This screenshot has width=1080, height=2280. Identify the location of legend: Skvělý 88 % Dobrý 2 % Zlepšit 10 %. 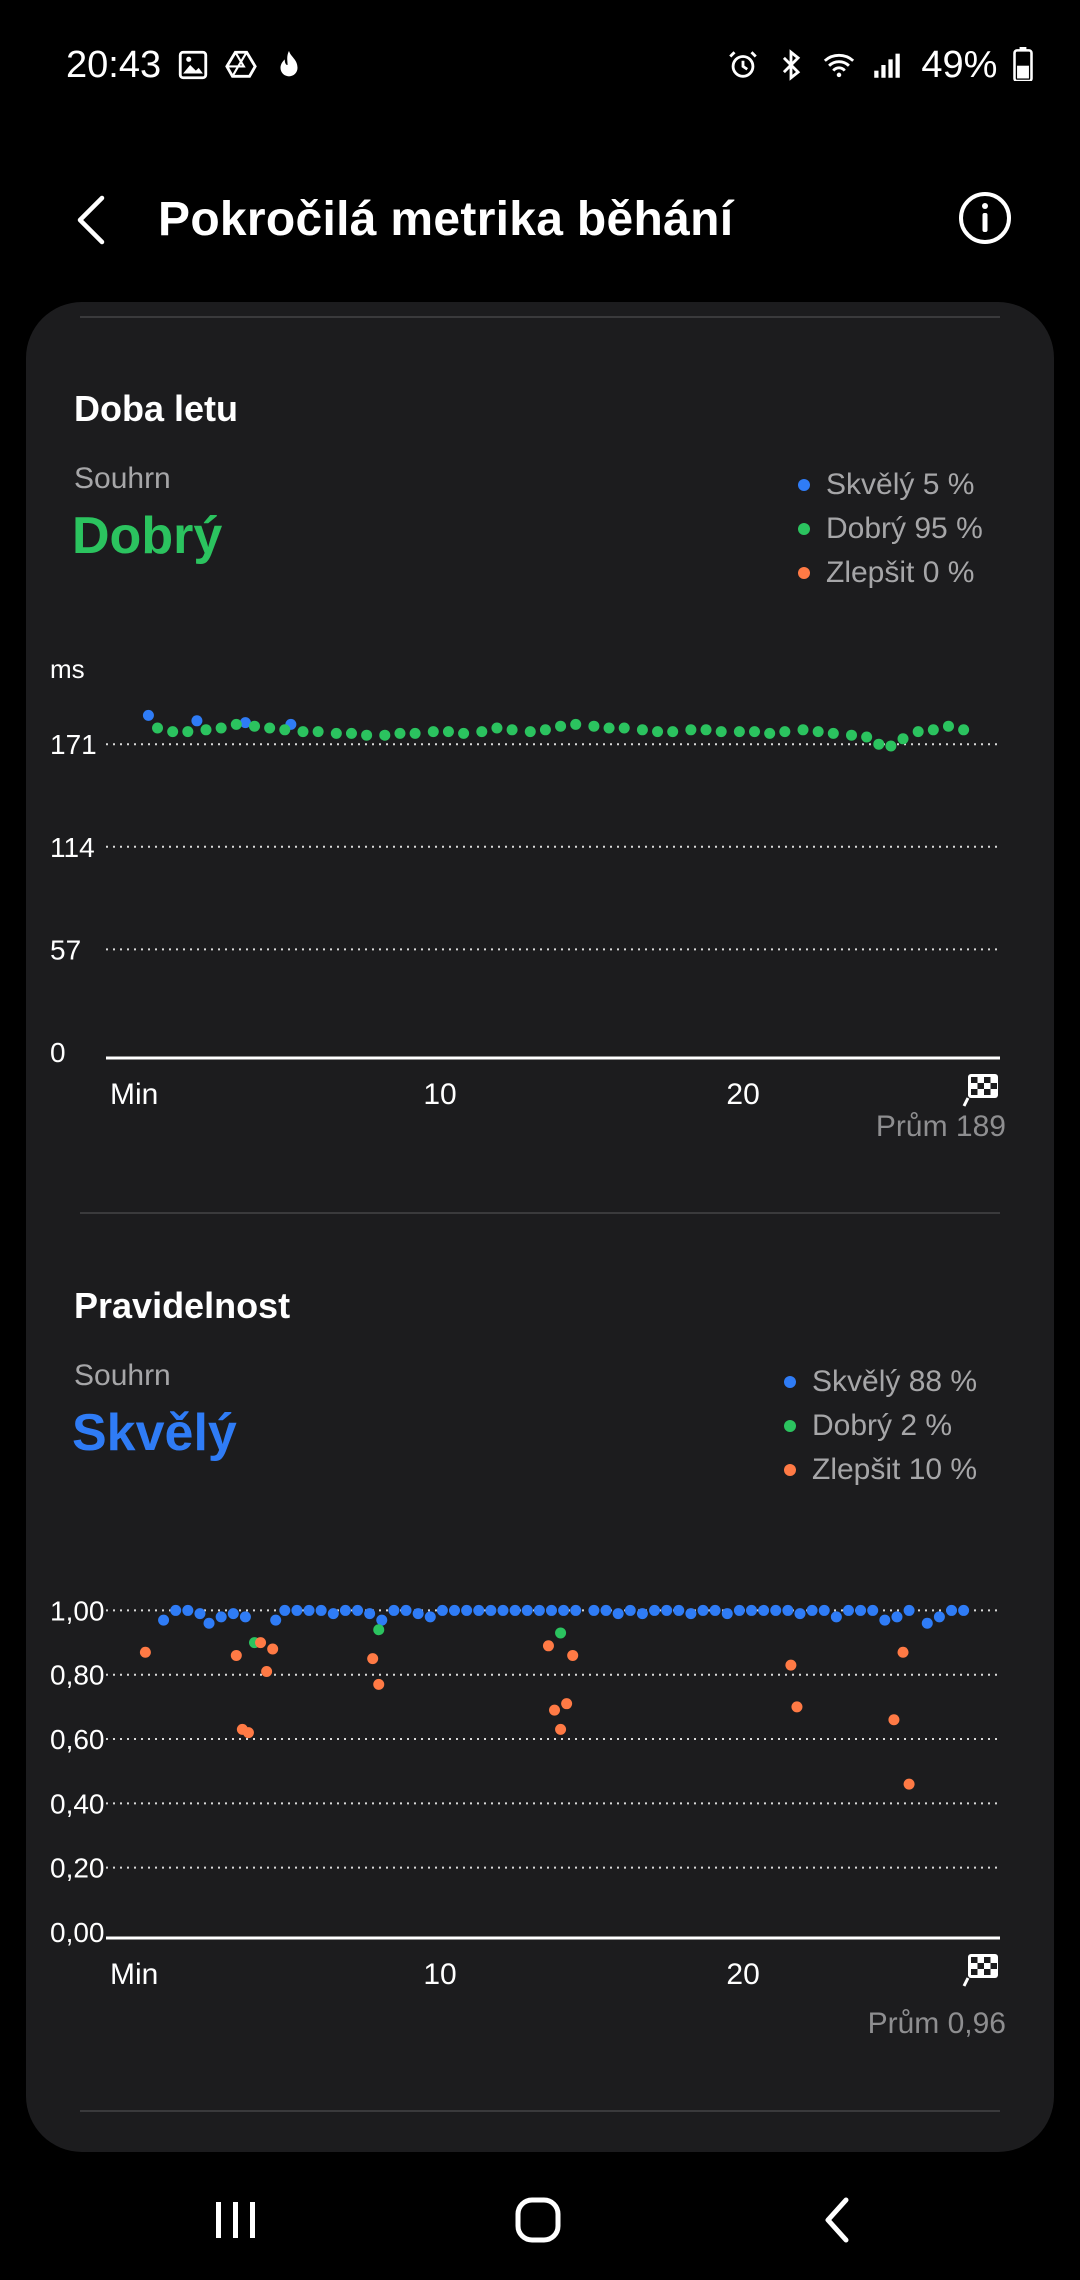
(880, 1426).